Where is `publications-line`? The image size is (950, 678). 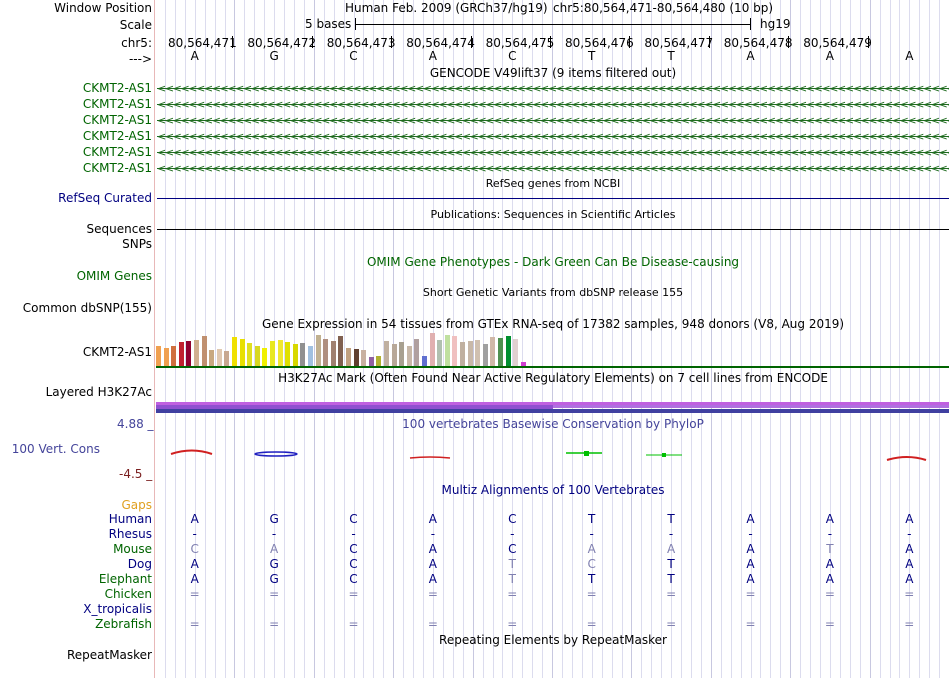 publications-line is located at coordinates (553, 229).